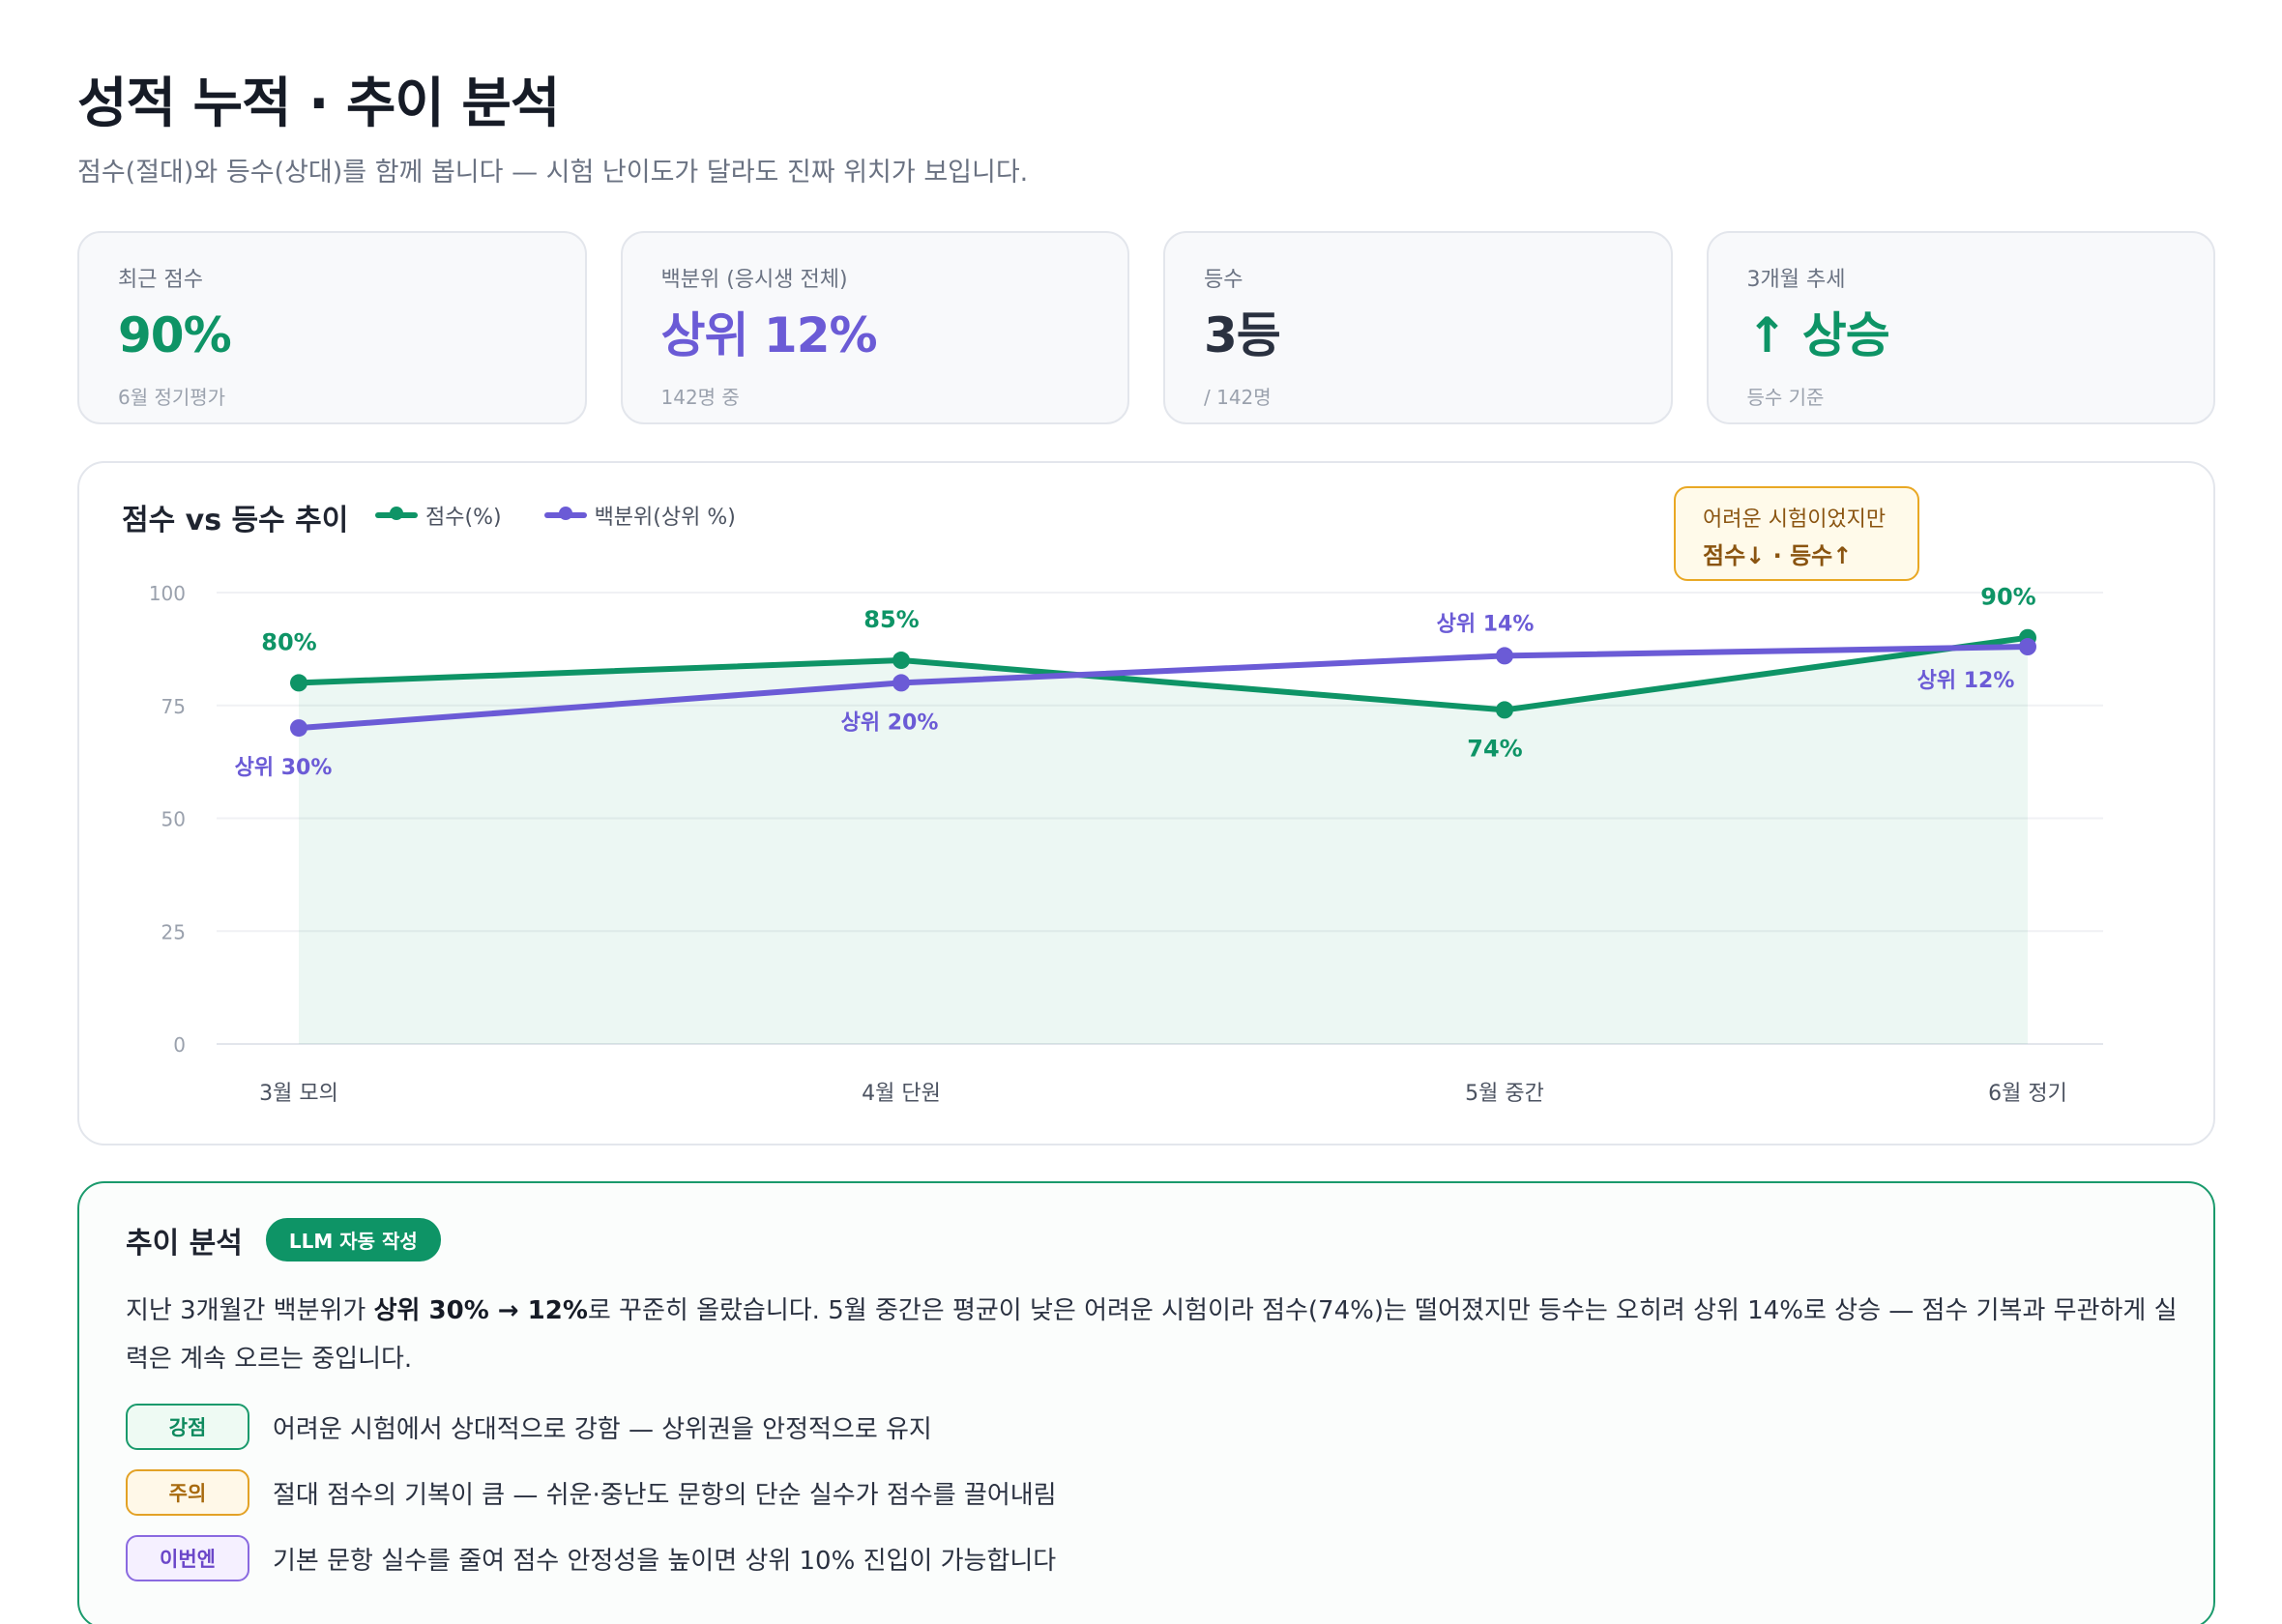  Describe the element at coordinates (1146, 1240) in the screenshot. I see `analysis-header: 추이 분석 LLM 자동 작성` at that location.